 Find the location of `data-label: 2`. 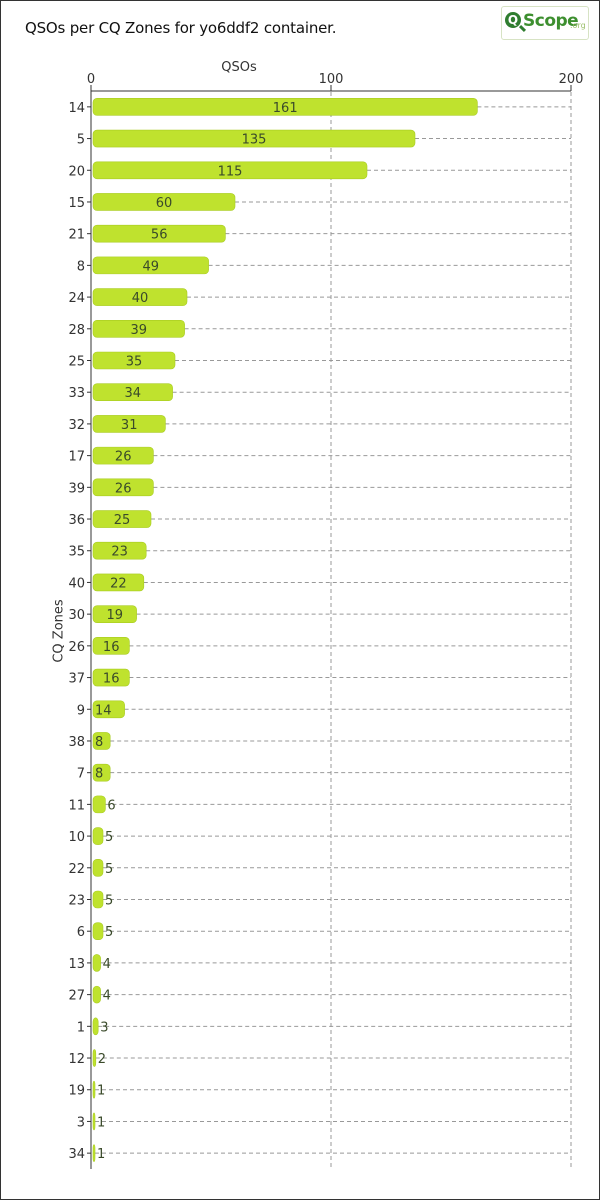

data-label: 2 is located at coordinates (102, 1059).